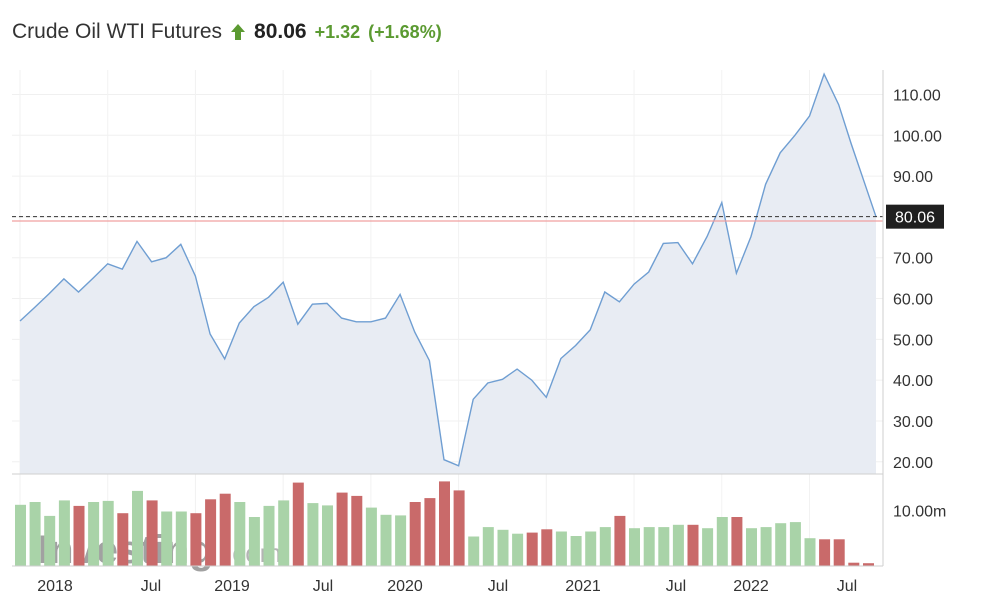 The width and height of the screenshot is (998, 604). Describe the element at coordinates (917, 95) in the screenshot. I see `y-tick-label: 110.00` at that location.